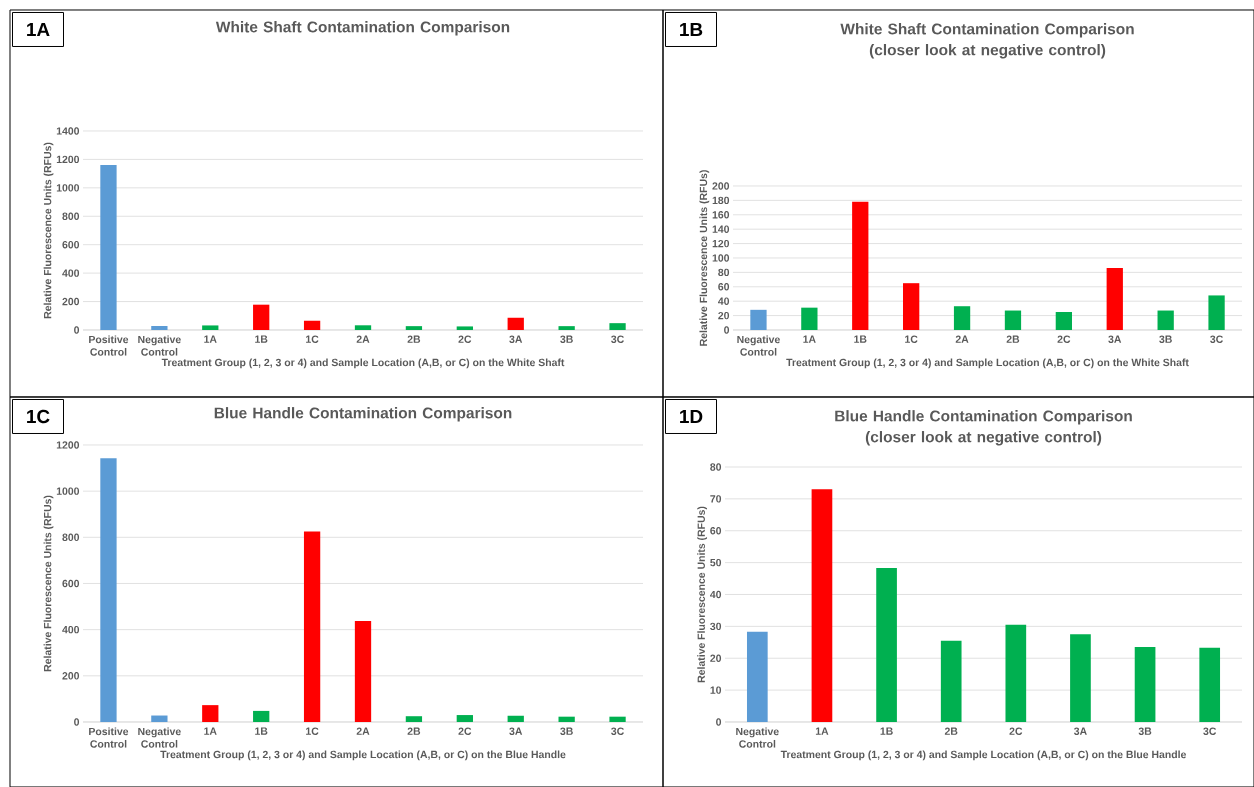 The height and width of the screenshot is (787, 1254). Describe the element at coordinates (716, 467) in the screenshot. I see `y-tick-label: 80` at that location.